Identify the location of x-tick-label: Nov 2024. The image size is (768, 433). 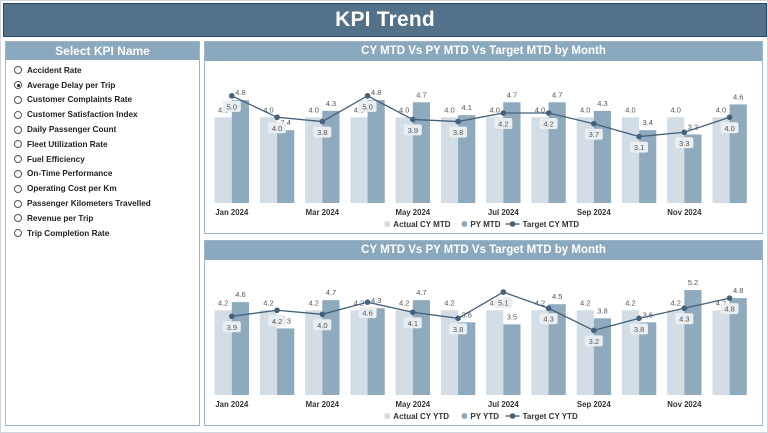
(684, 212).